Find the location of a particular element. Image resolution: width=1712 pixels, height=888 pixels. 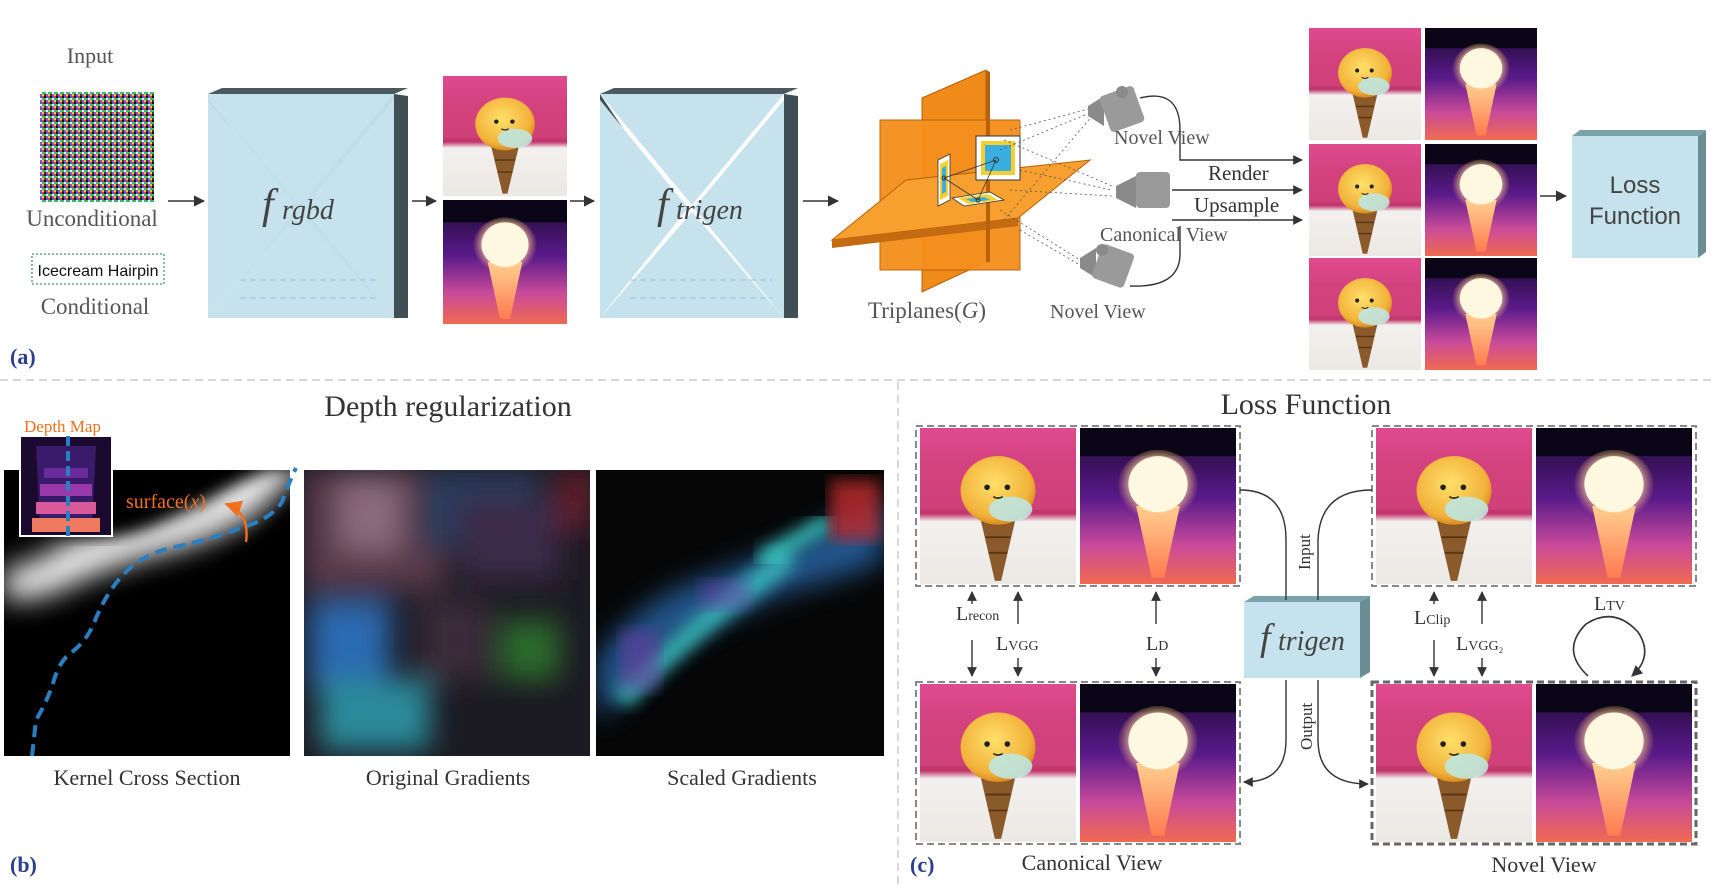

upsample-label: Upsample is located at coordinates (1236, 205).